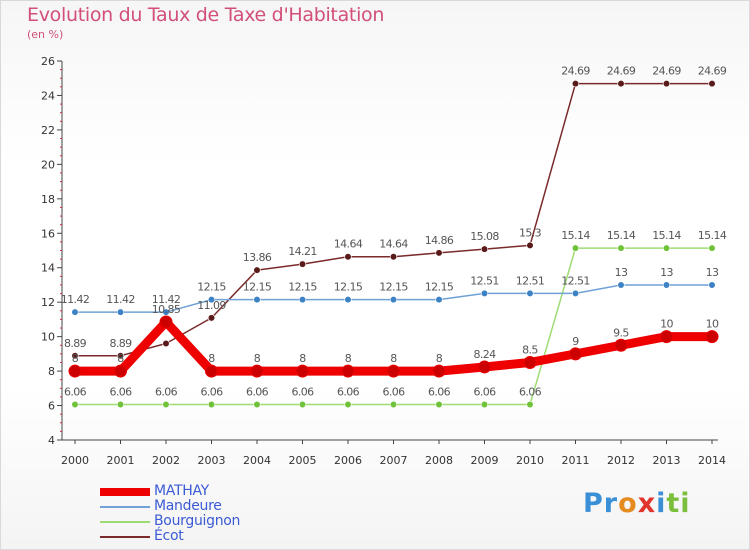  I want to click on data-label: 13, so click(666, 272).